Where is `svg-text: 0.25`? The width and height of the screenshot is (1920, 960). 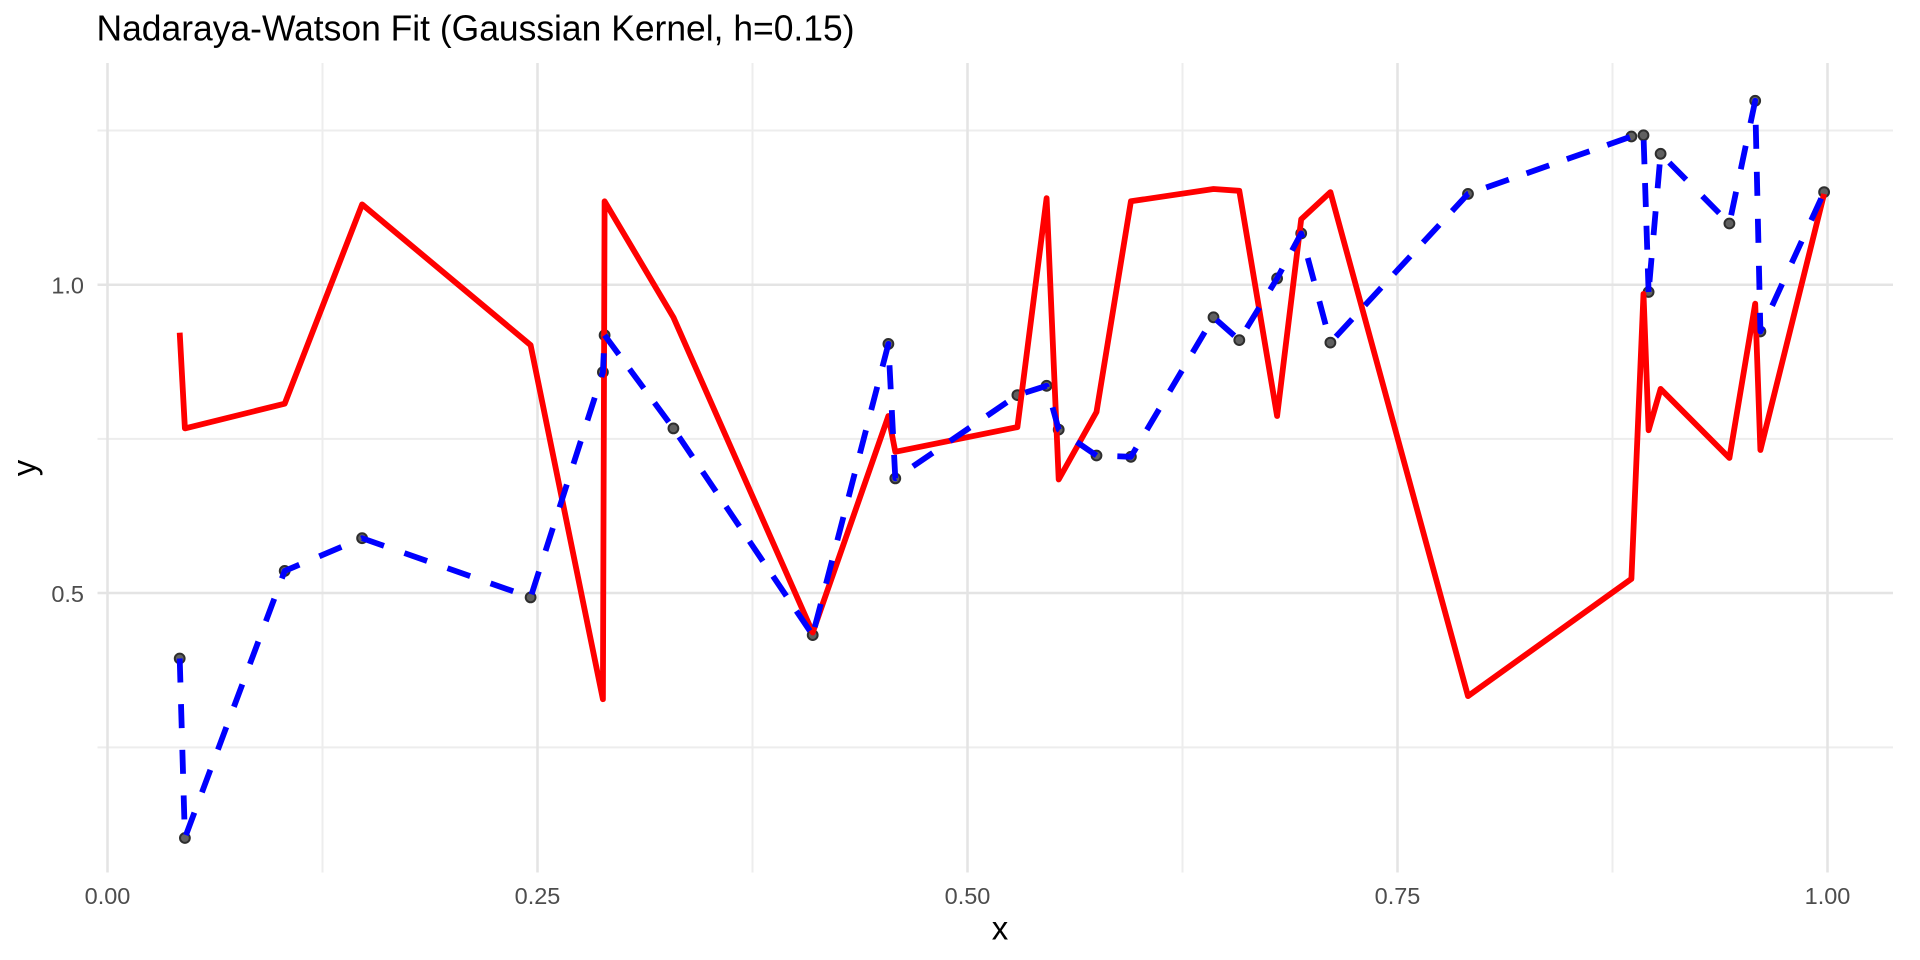 svg-text: 0.25 is located at coordinates (538, 896).